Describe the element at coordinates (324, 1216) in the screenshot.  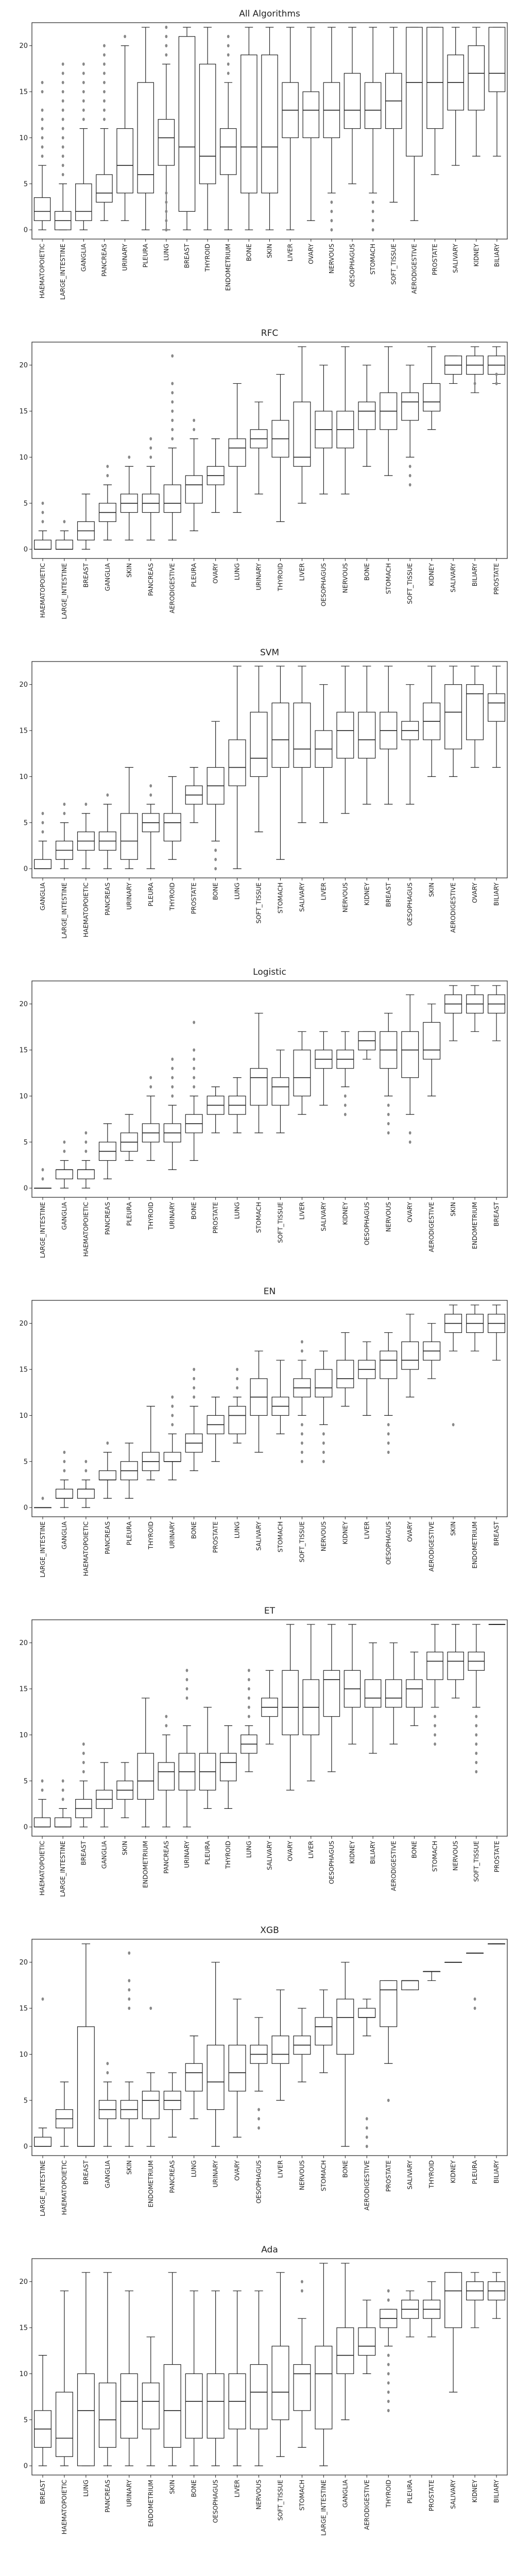
I see `x-tick-label: SALIVARY` at that location.